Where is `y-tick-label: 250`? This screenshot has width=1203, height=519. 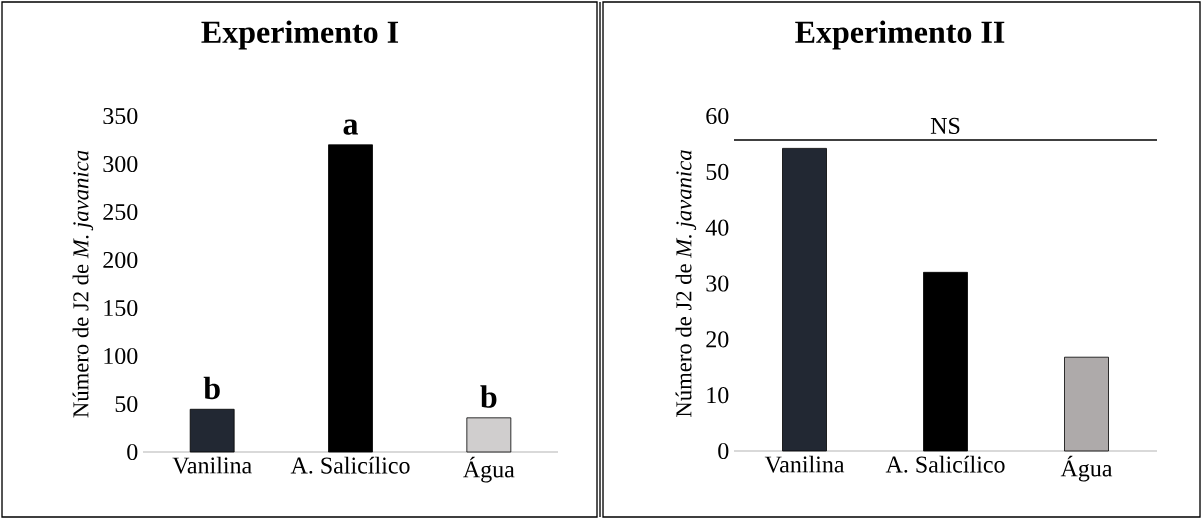
y-tick-label: 250 is located at coordinates (120, 212).